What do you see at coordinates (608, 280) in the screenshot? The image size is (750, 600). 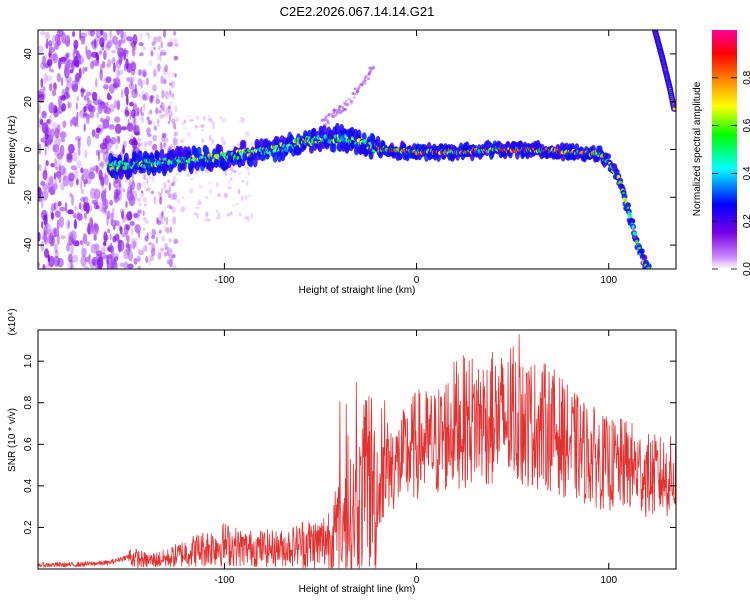 I see `spectrogram-x-tick-label: 100` at bounding box center [608, 280].